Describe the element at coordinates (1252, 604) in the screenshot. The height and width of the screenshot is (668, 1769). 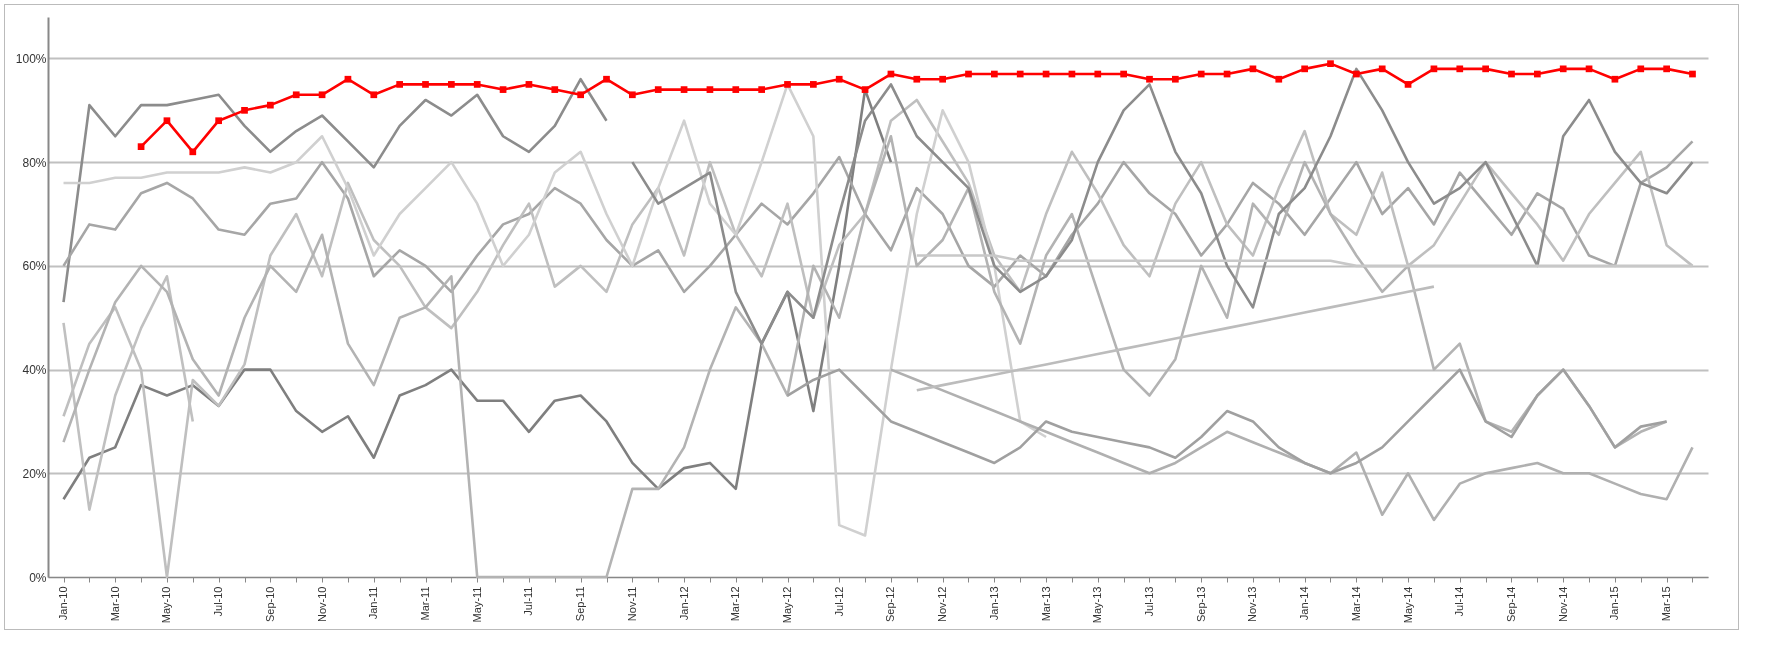
I see `x-tick-label: Nov-13` at that location.